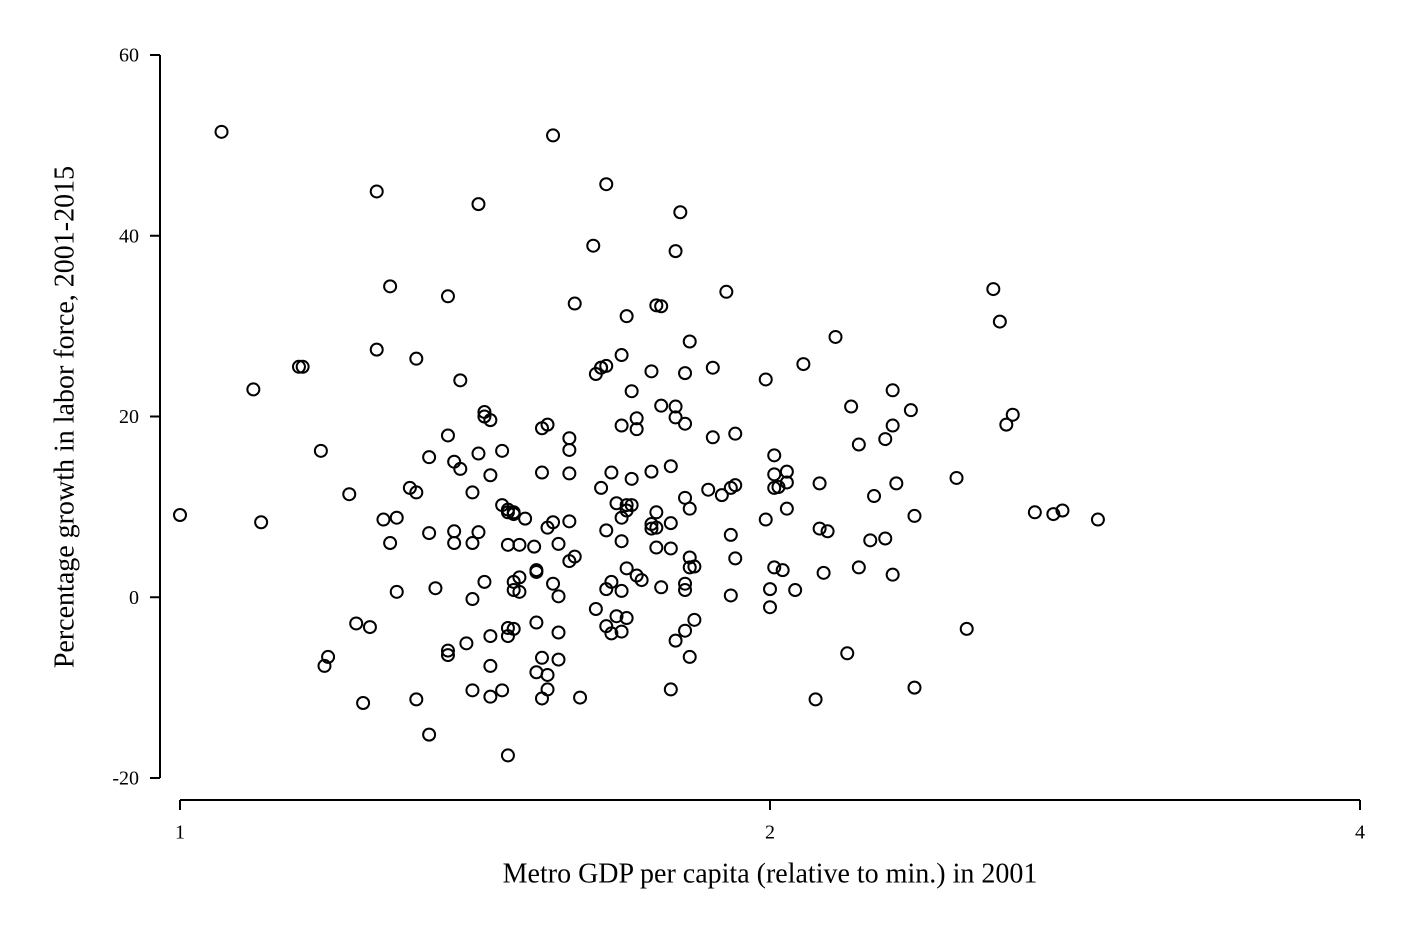  What do you see at coordinates (129, 417) in the screenshot?
I see `y-tick-label: 20` at bounding box center [129, 417].